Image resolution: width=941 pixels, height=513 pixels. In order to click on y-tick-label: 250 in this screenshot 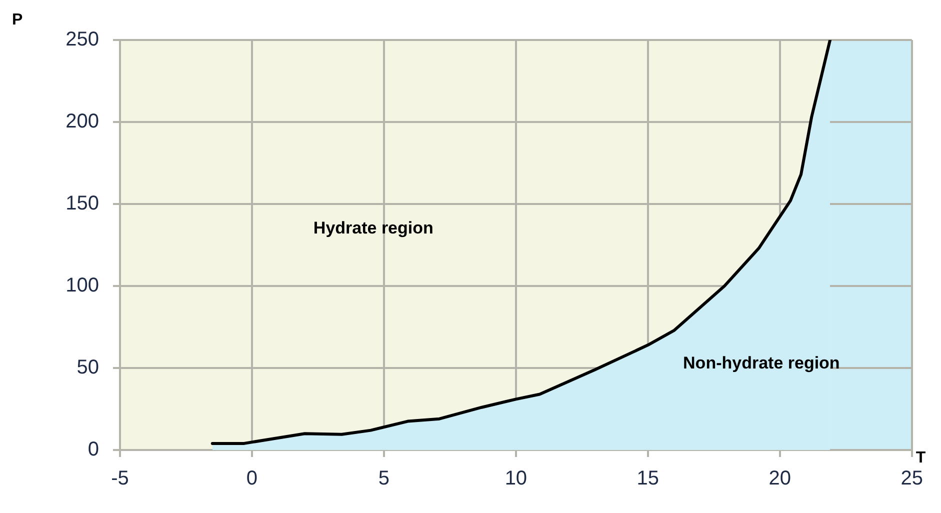, I will do `click(82, 39)`.